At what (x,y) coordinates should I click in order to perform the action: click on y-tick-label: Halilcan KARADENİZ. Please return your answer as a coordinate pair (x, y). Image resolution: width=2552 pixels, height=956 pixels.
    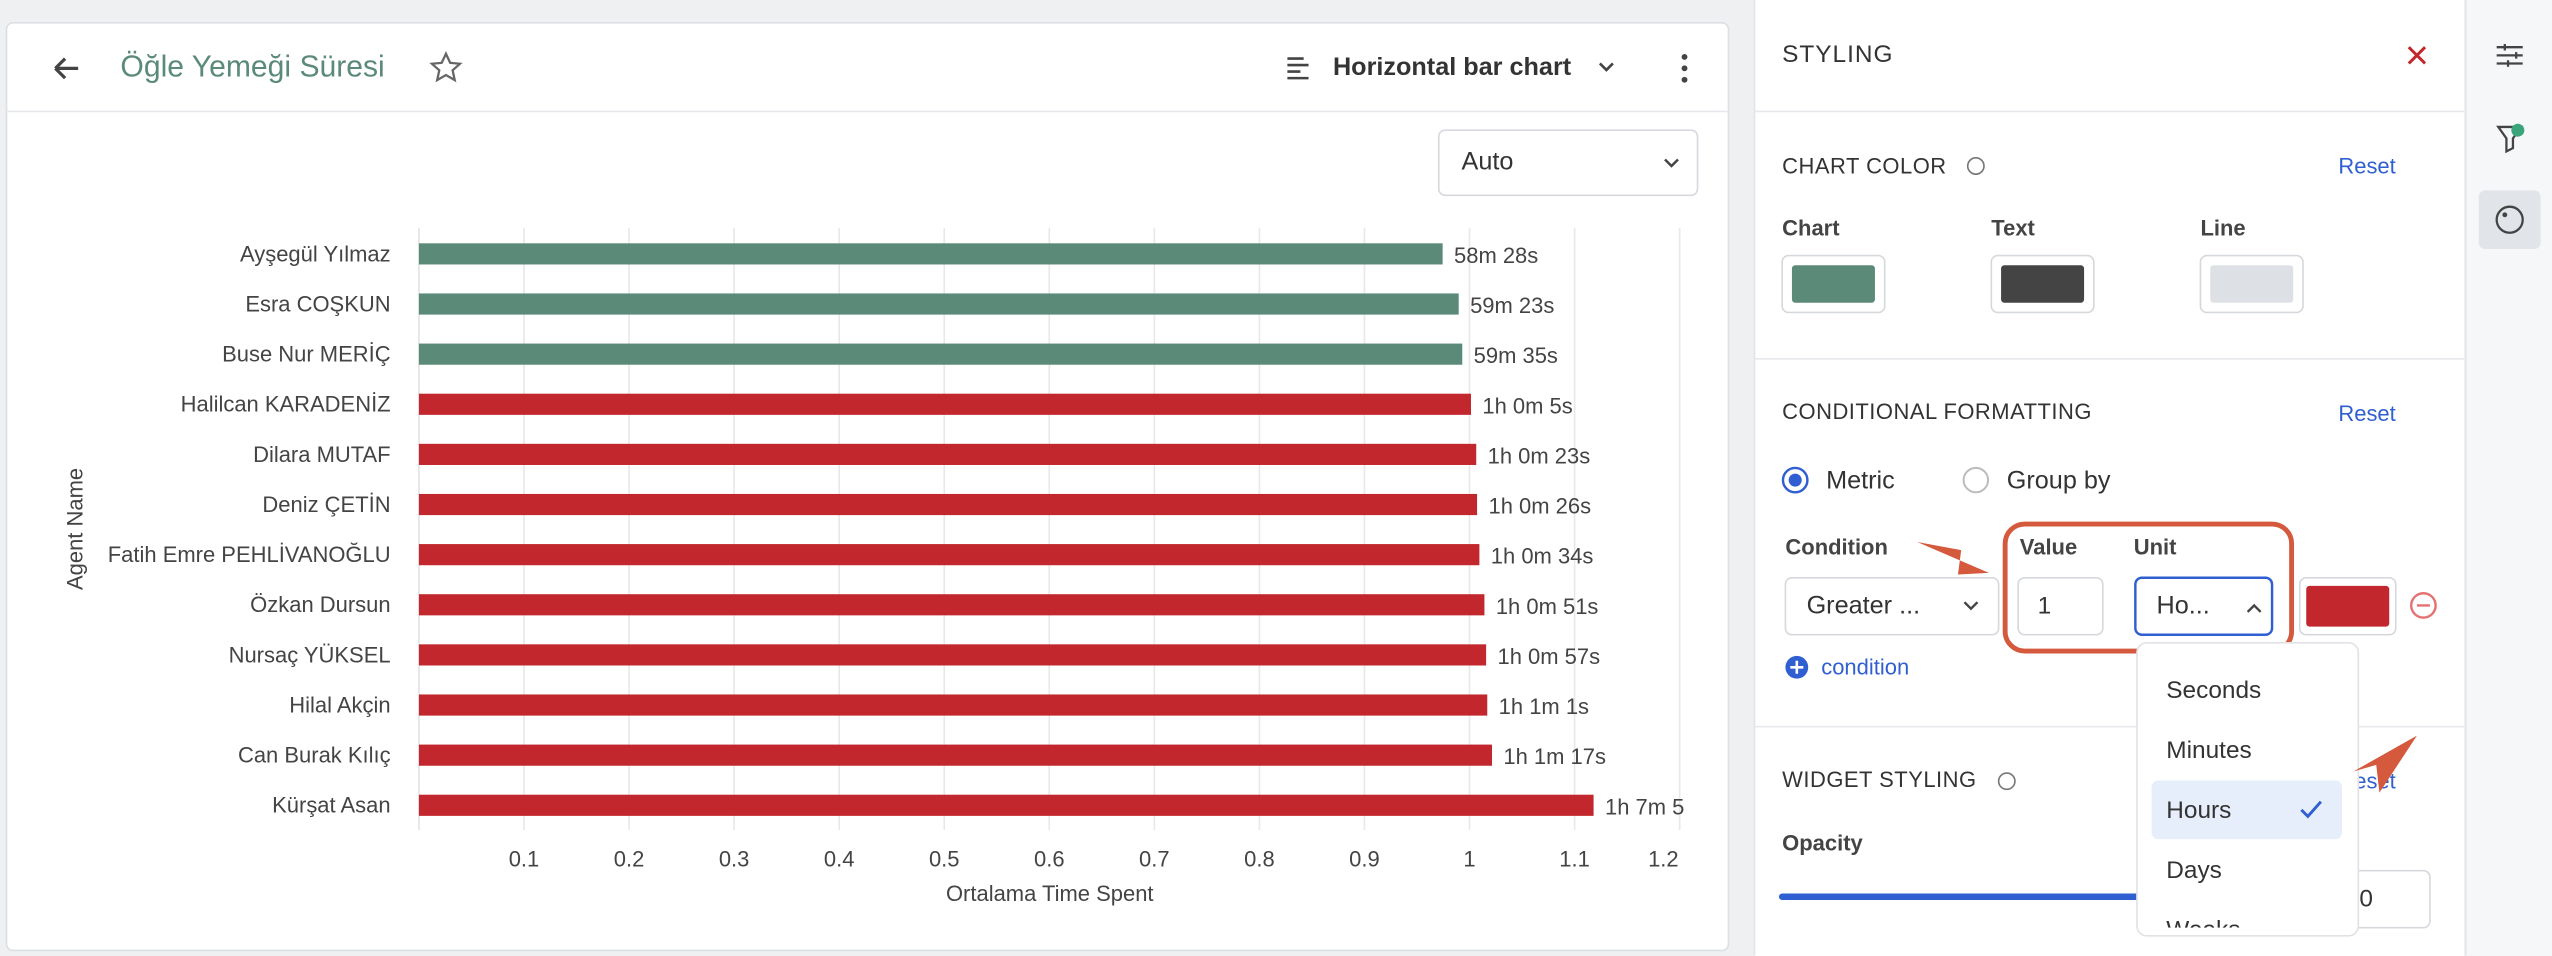
    Looking at the image, I should click on (286, 404).